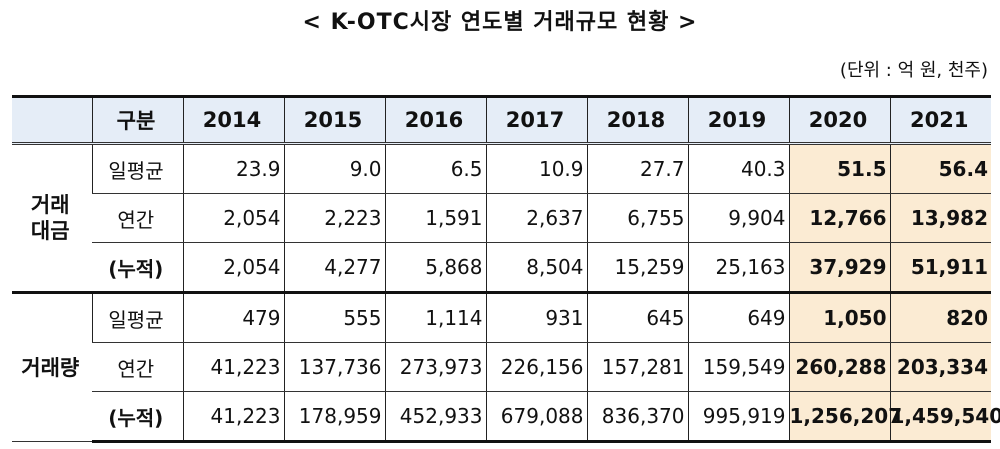  What do you see at coordinates (334, 317) in the screenshot?
I see `cell-value: 555` at bounding box center [334, 317].